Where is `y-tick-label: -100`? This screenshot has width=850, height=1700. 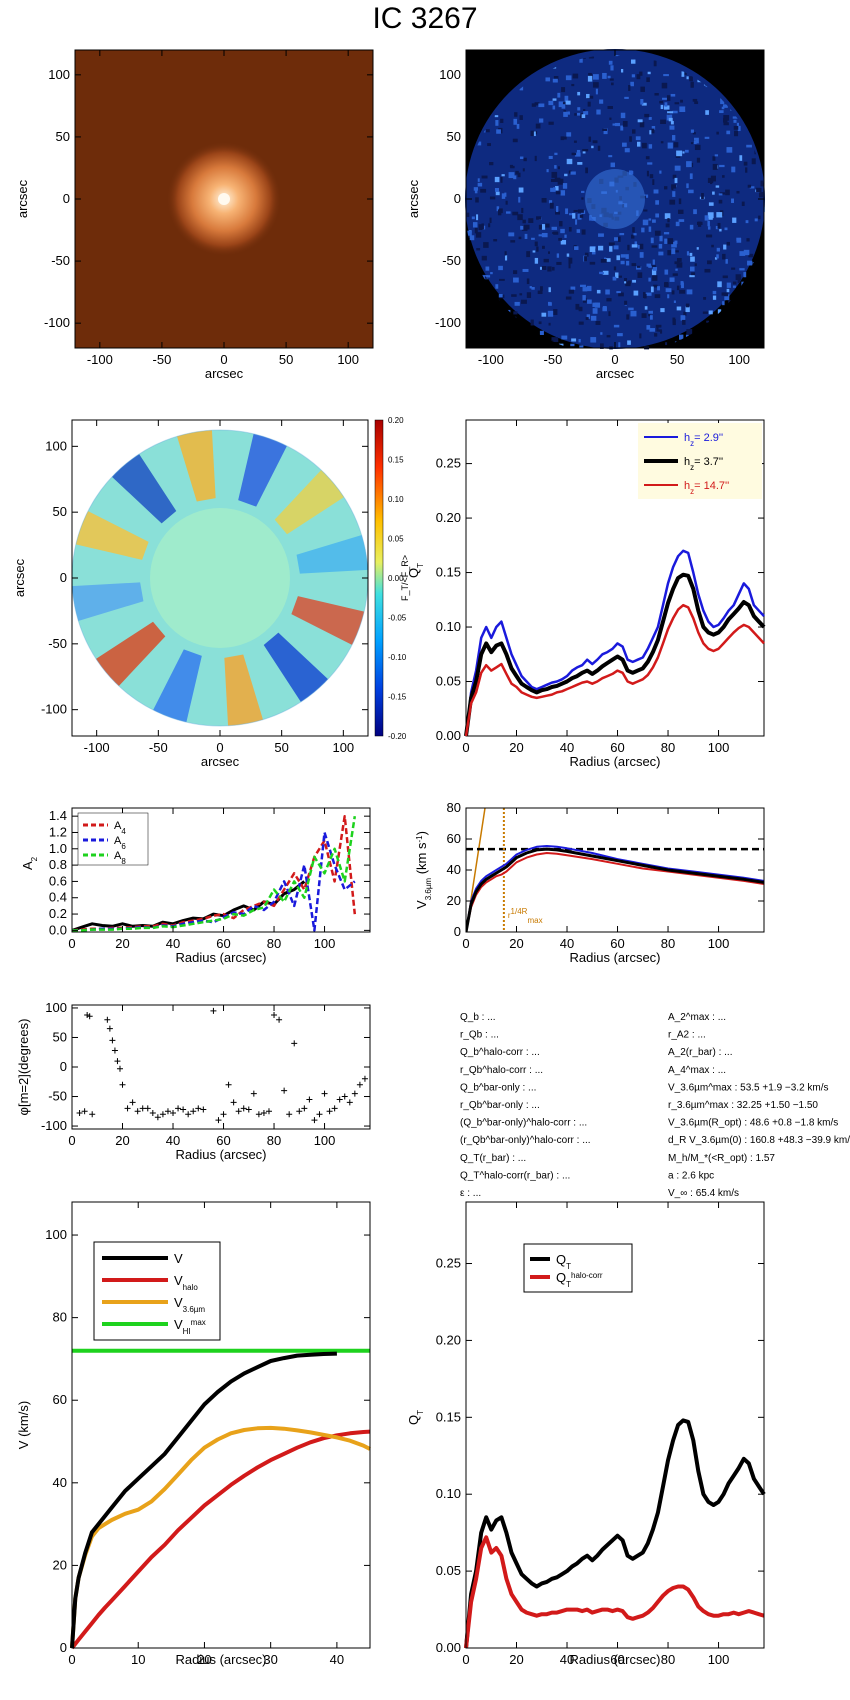 y-tick-label: -100 is located at coordinates (54, 1125).